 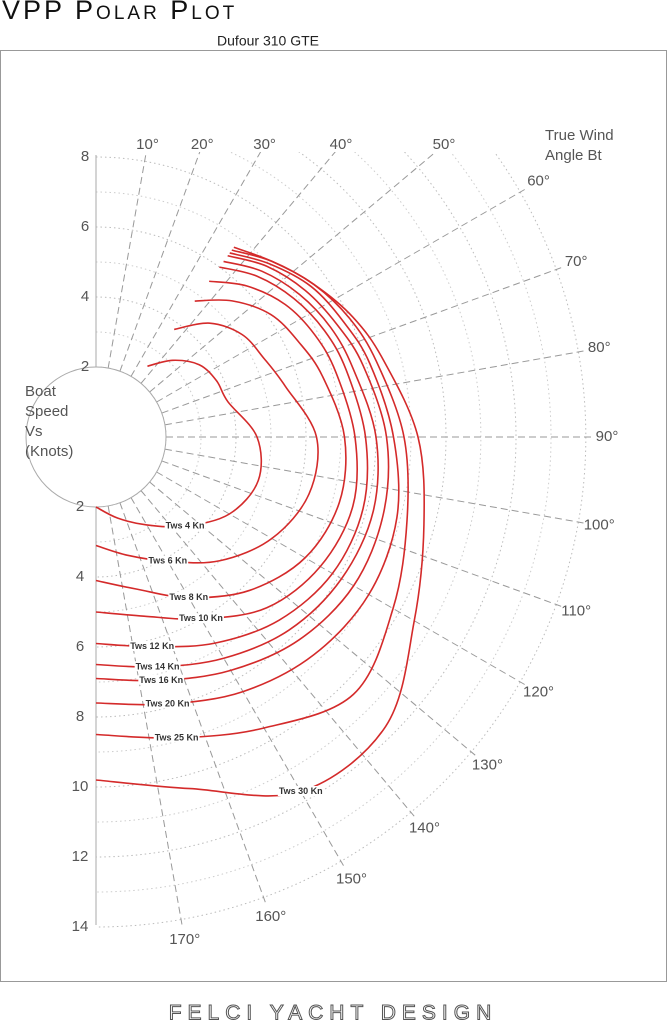 What do you see at coordinates (264, 144) in the screenshot?
I see `angle-tick-label: 30°` at bounding box center [264, 144].